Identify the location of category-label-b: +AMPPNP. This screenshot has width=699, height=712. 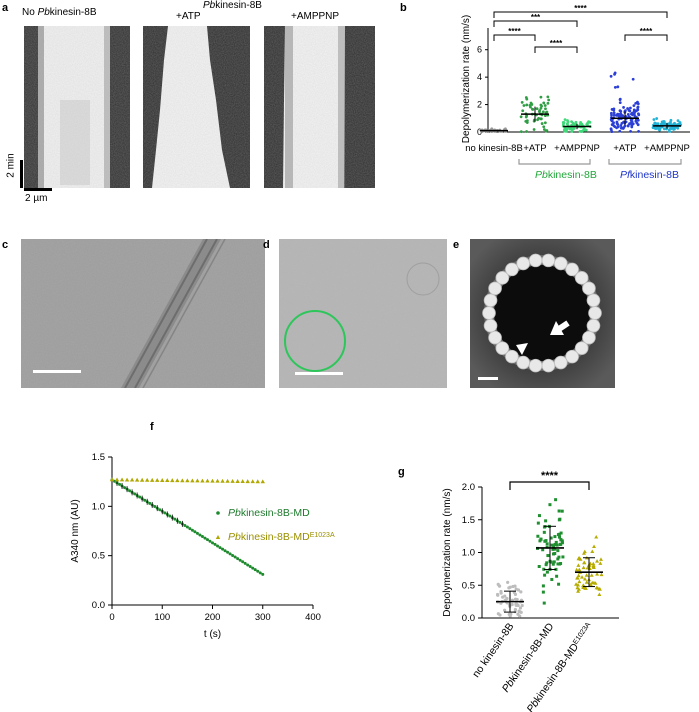
(577, 148).